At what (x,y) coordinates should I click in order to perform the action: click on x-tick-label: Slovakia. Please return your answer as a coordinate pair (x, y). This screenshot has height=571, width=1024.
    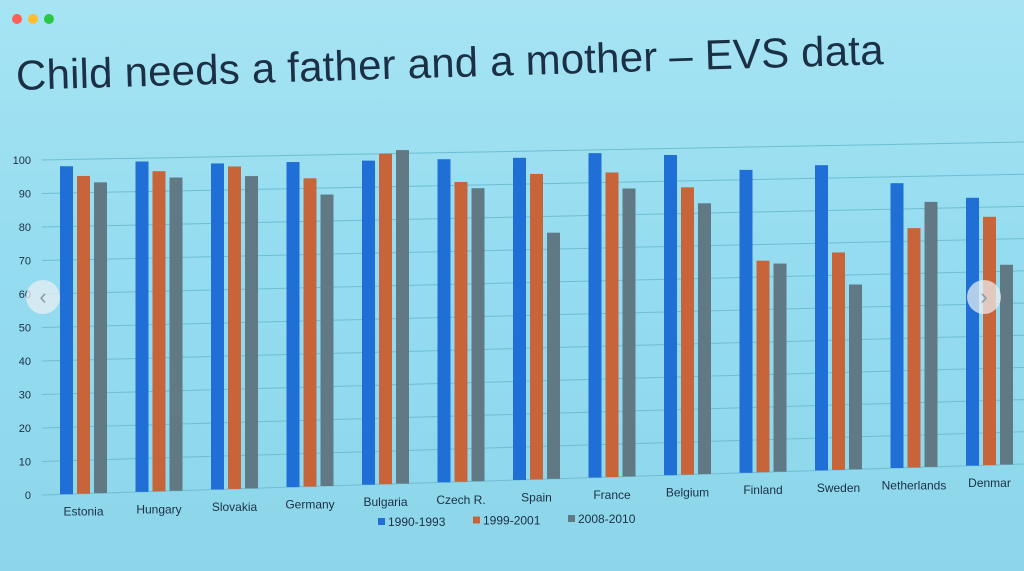
    Looking at the image, I should click on (235, 507).